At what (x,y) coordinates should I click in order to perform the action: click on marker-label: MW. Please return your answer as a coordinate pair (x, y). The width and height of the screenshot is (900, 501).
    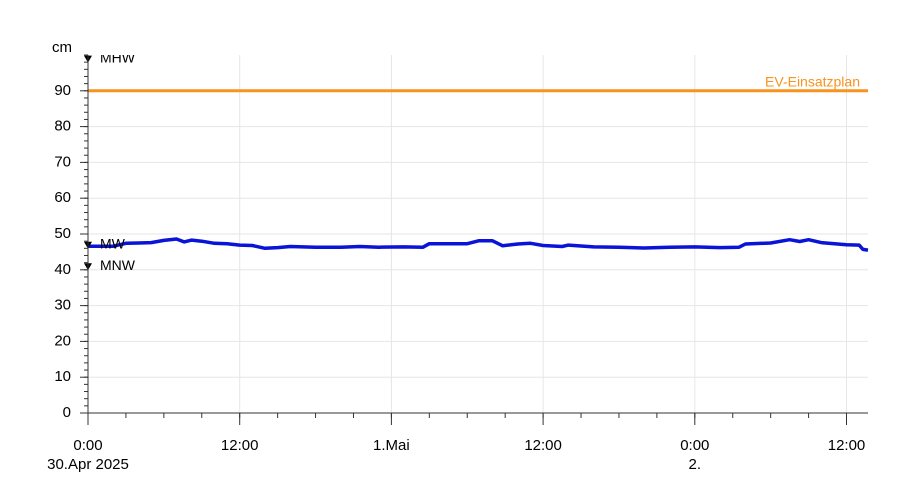
    Looking at the image, I should click on (113, 243).